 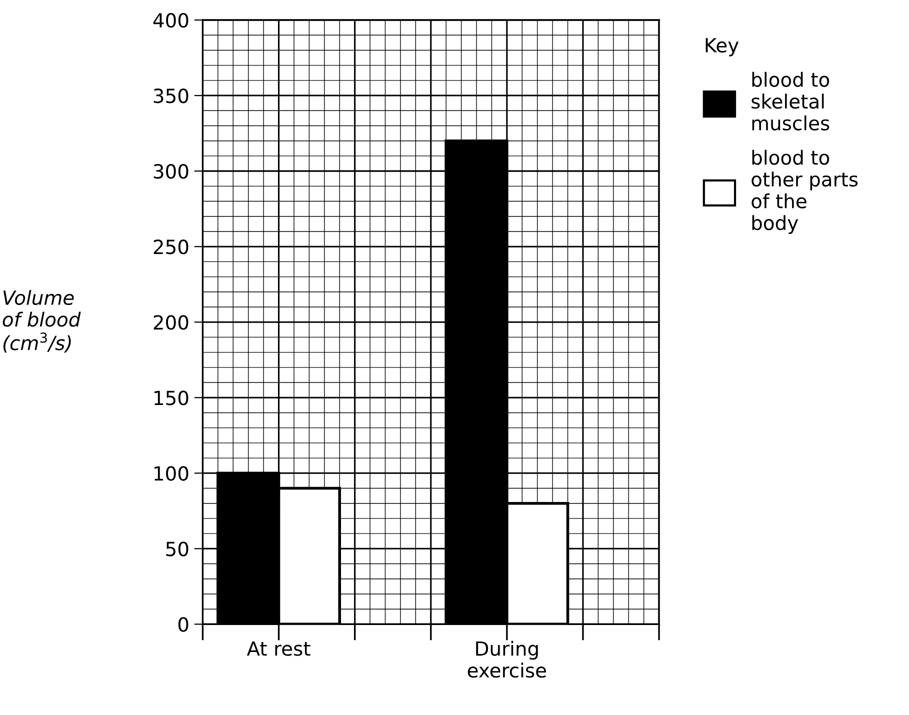 I want to click on legend-label: blood to other parts of the body, so click(x=805, y=192).